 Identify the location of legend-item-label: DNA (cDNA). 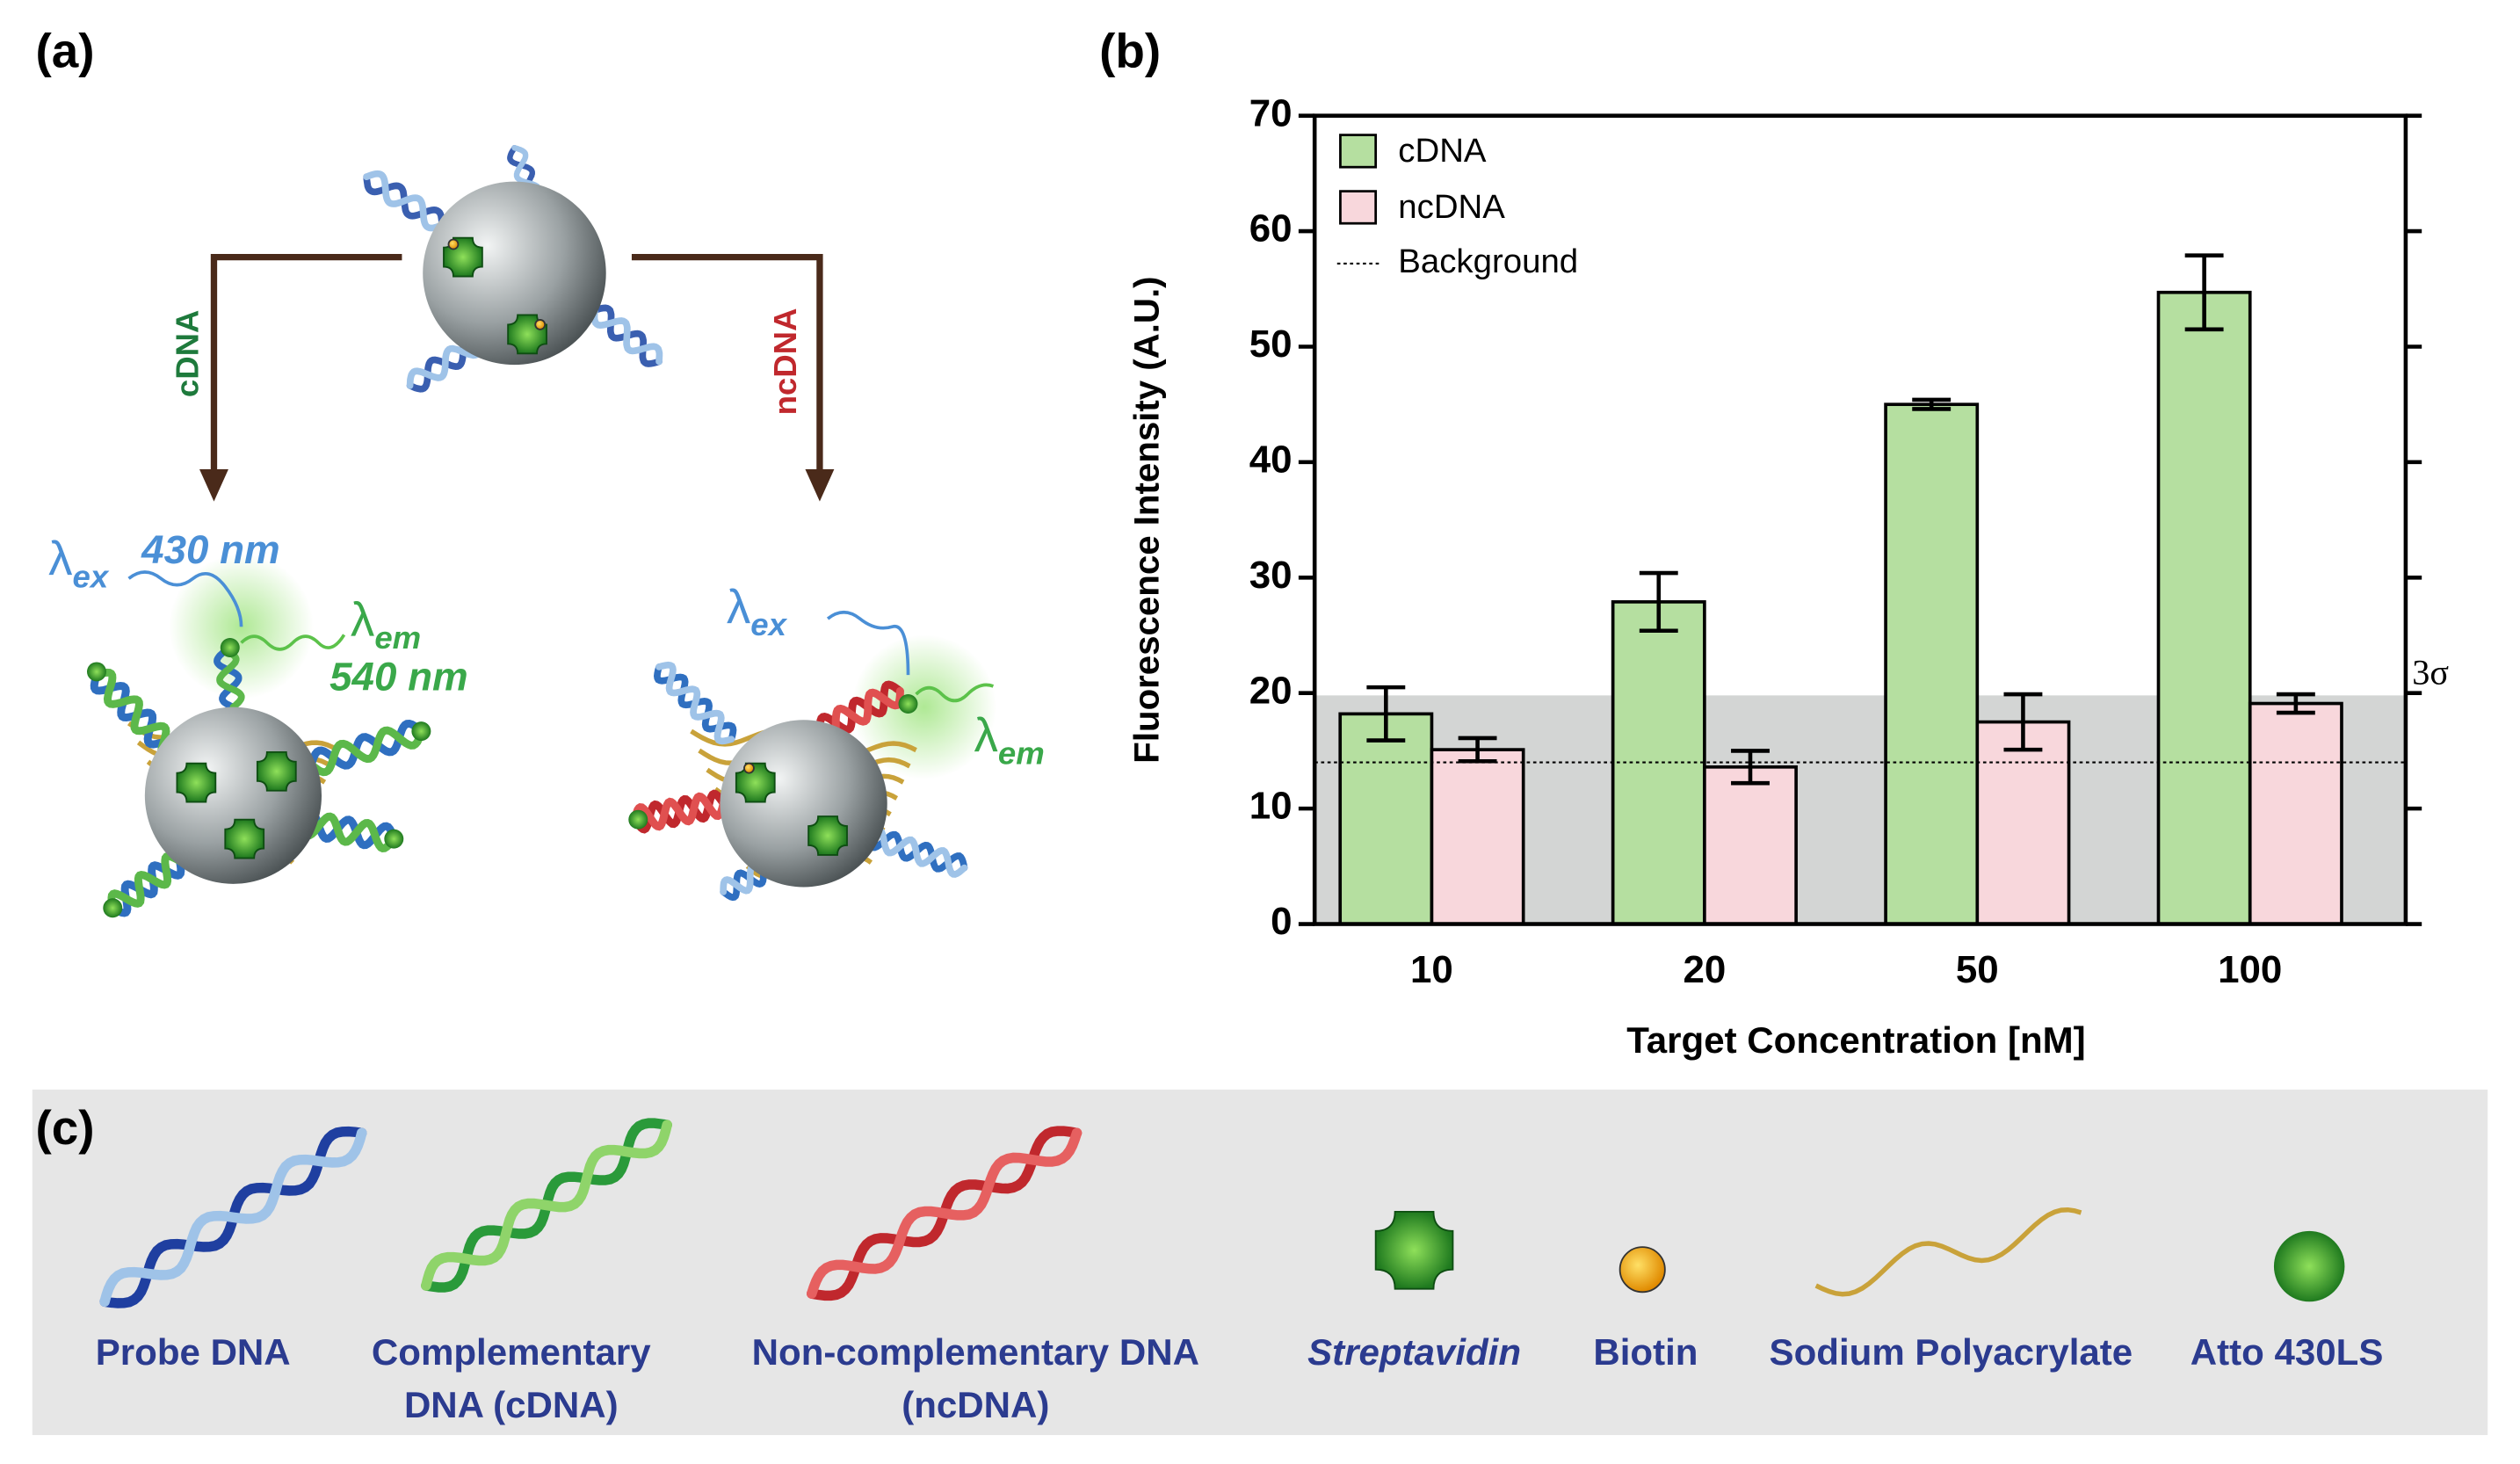
(511, 1404).